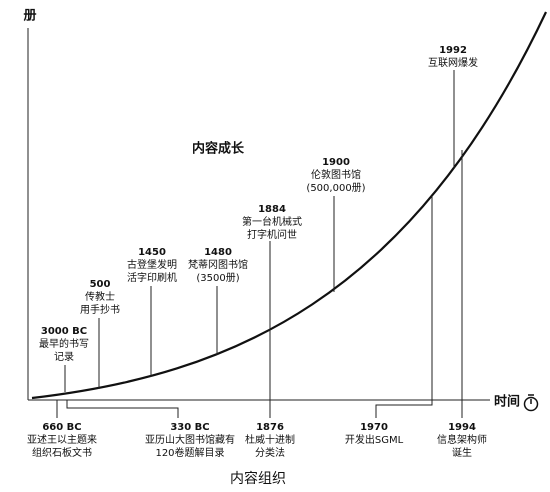  What do you see at coordinates (272, 234) in the screenshot?
I see `event-text: 打字机问世` at bounding box center [272, 234].